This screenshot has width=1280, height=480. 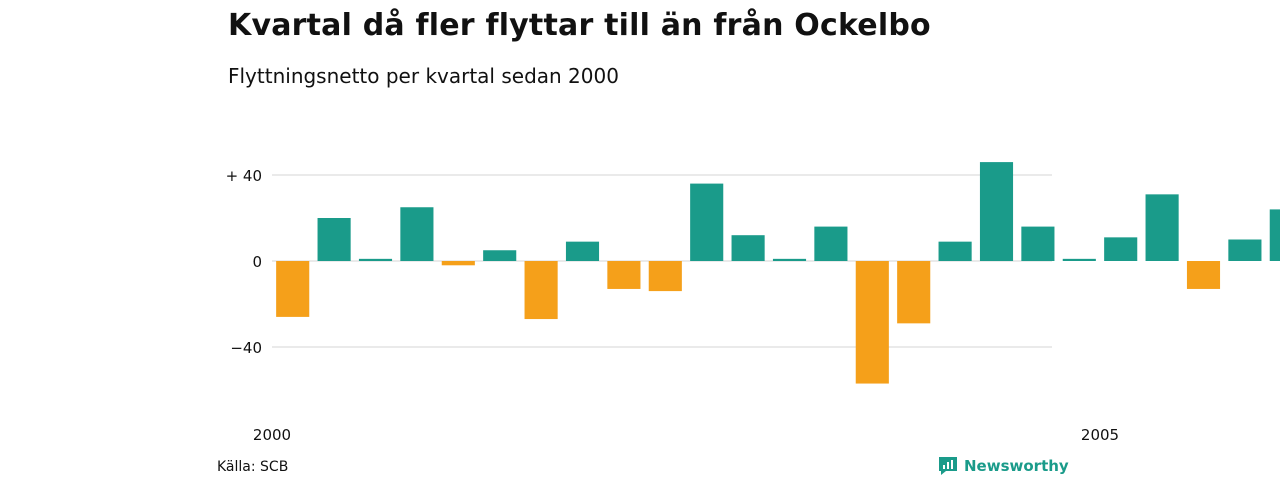 What do you see at coordinates (686, 435) in the screenshot?
I see `x-tick-labels: 20002005201020152020` at bounding box center [686, 435].